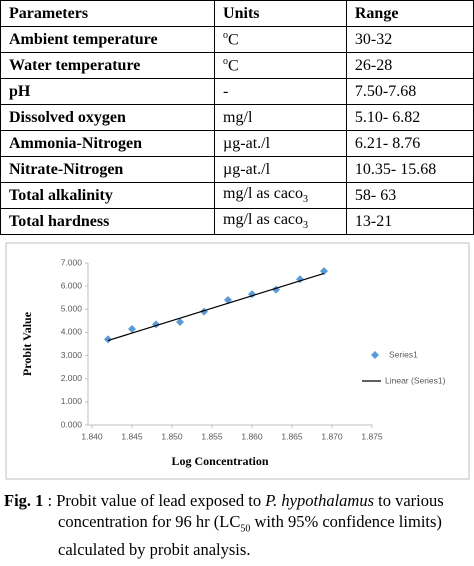  I want to click on table-cell: 26-28, so click(409, 65).